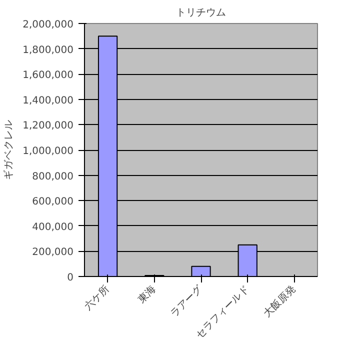  I want to click on x-tick-label: 大飯原発, so click(279, 301).